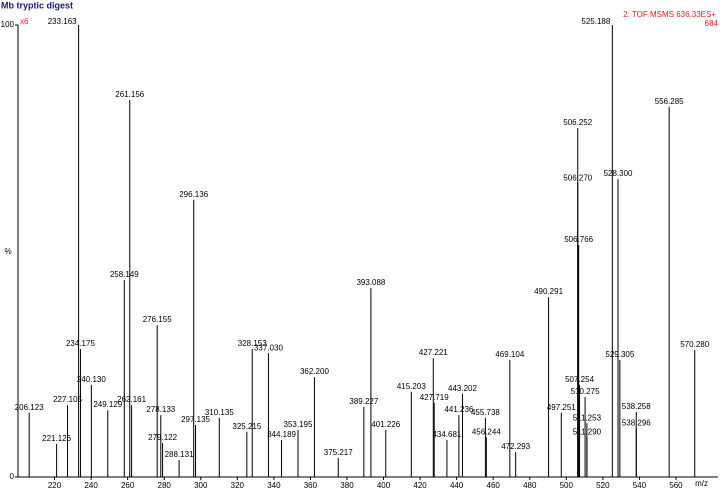 This screenshot has height=491, width=720. What do you see at coordinates (162, 437) in the screenshot?
I see `peak-label: 279.122` at bounding box center [162, 437].